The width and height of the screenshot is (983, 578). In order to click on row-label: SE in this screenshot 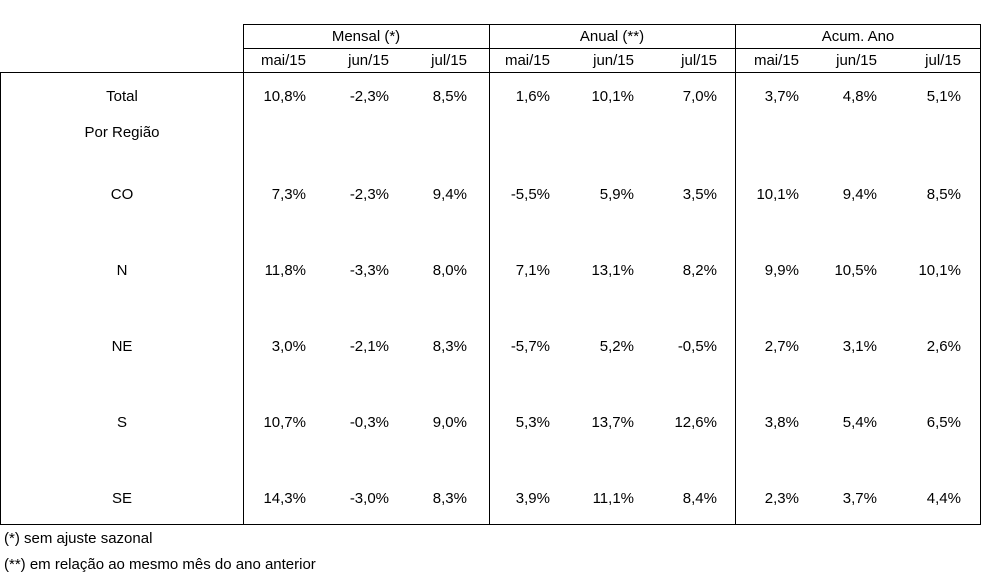, I will do `click(122, 498)`.